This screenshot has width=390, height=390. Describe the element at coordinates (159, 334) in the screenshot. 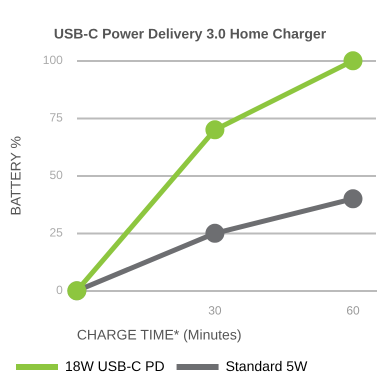

I see `x-axis-title: CHARGE TIME* (Minutes)` at that location.